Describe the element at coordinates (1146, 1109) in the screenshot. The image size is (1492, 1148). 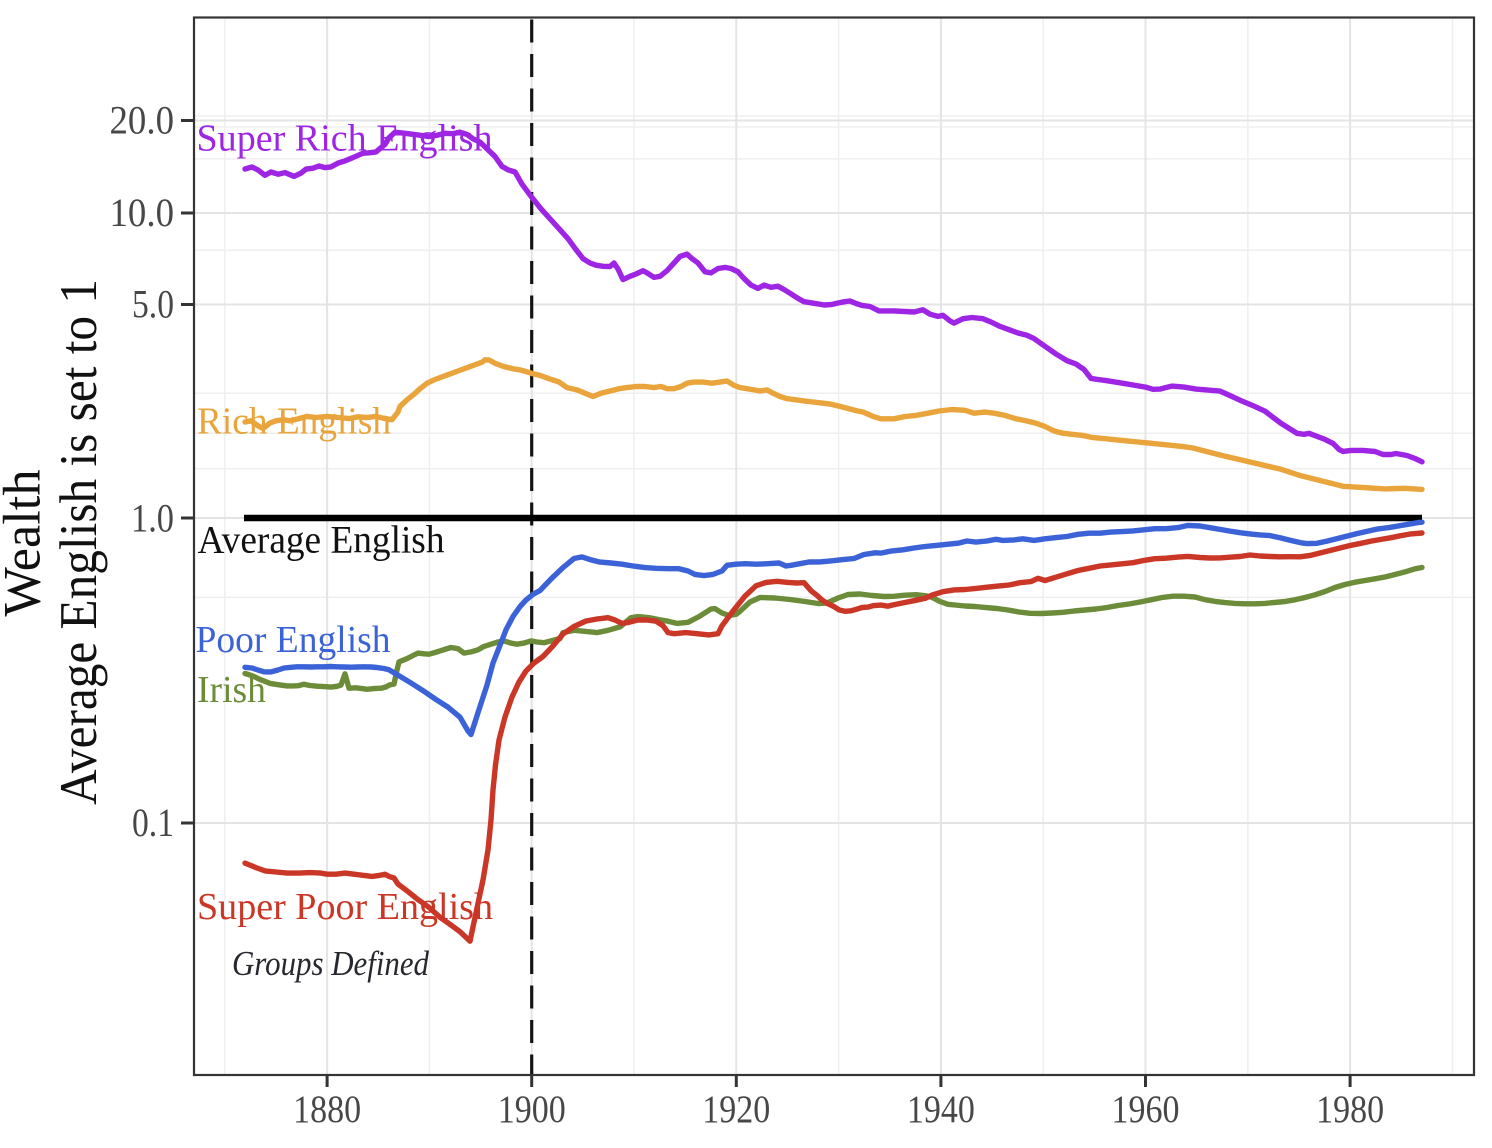
I see `svg-text: 1960` at that location.